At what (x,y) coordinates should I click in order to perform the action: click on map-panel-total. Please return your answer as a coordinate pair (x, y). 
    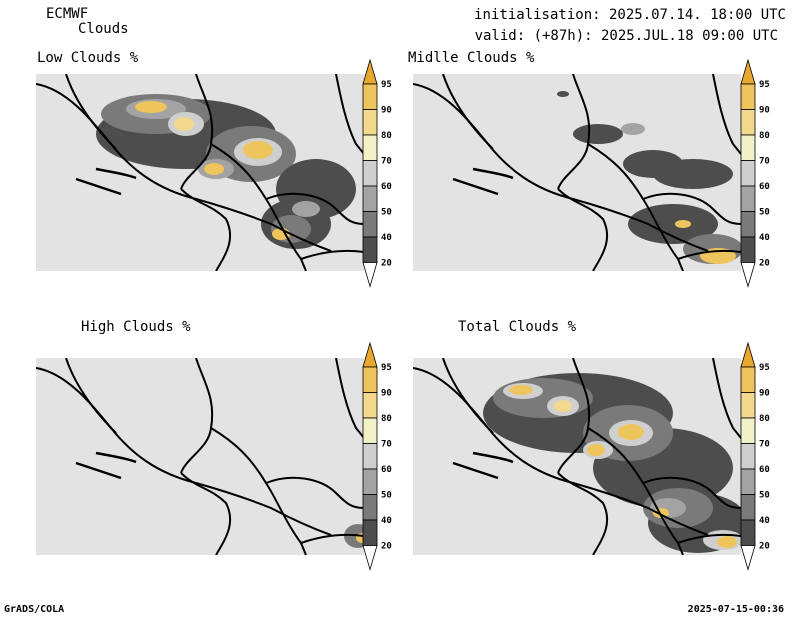
    Looking at the image, I should click on (577, 456).